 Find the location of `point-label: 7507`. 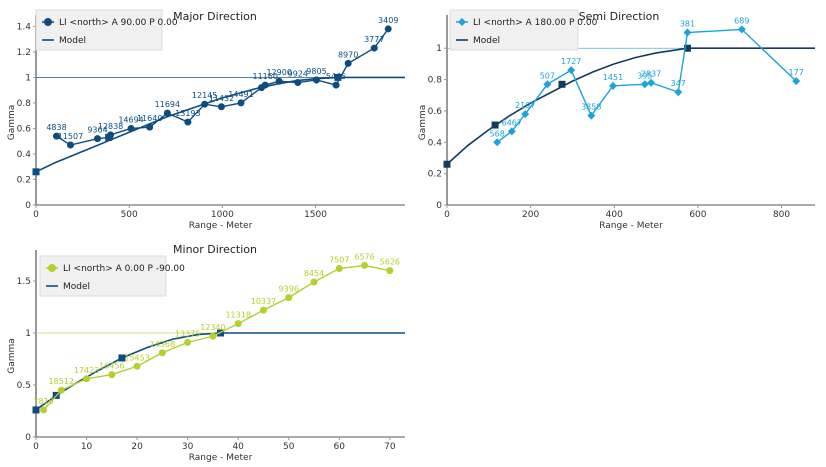

point-label: 7507 is located at coordinates (339, 260).